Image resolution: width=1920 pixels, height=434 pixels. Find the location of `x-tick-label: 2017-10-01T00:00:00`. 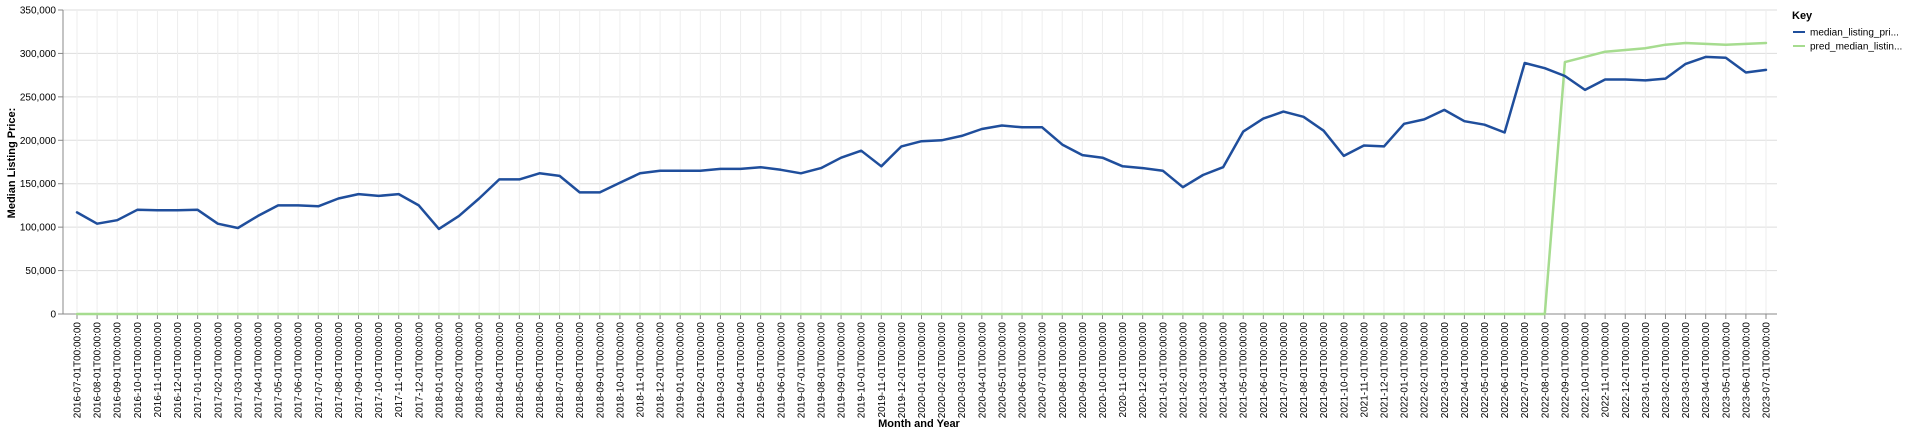

x-tick-label: 2017-10-01T00:00:00 is located at coordinates (379, 370).